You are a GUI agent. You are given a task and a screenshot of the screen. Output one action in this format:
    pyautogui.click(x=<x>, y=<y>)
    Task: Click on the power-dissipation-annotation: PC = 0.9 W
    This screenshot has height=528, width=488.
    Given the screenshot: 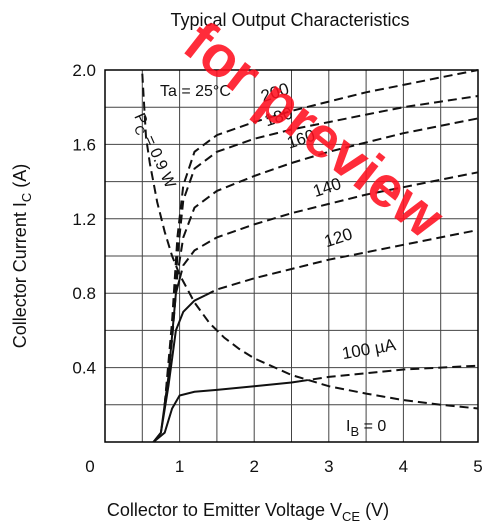 What is the action you would take?
    pyautogui.click(x=153, y=152)
    